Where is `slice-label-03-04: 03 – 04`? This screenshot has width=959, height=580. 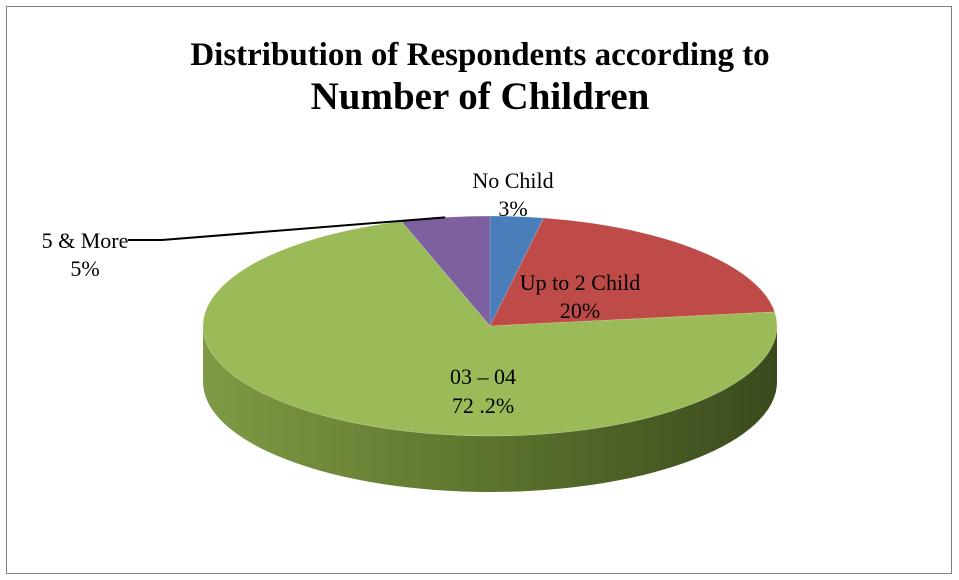
slice-label-03-04: 03 – 04 is located at coordinates (483, 376).